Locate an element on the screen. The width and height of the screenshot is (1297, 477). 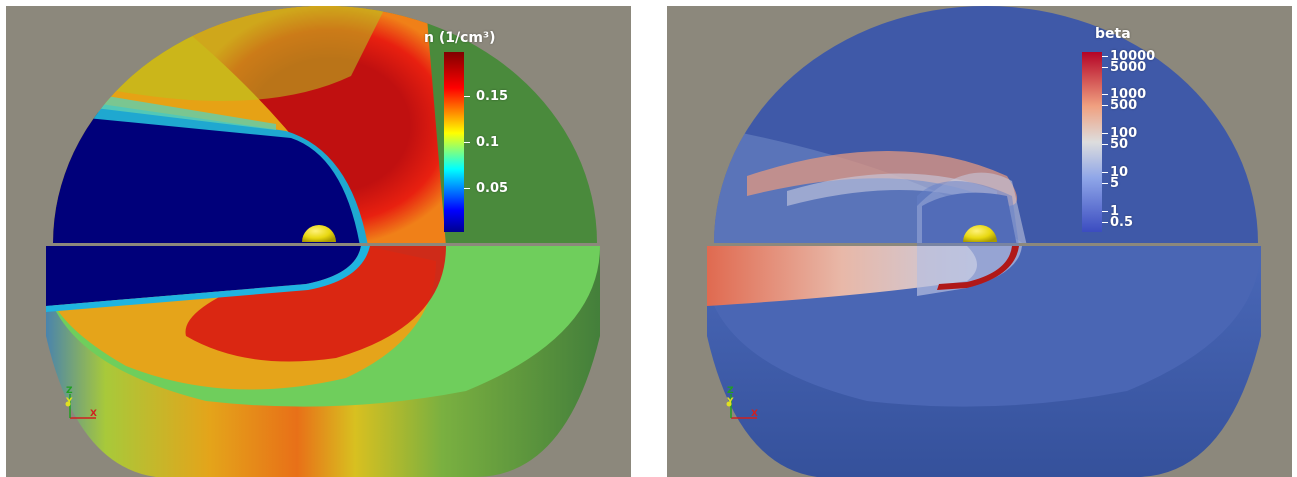
colorbar-title: n (1/cm³) is located at coordinates (460, 38).